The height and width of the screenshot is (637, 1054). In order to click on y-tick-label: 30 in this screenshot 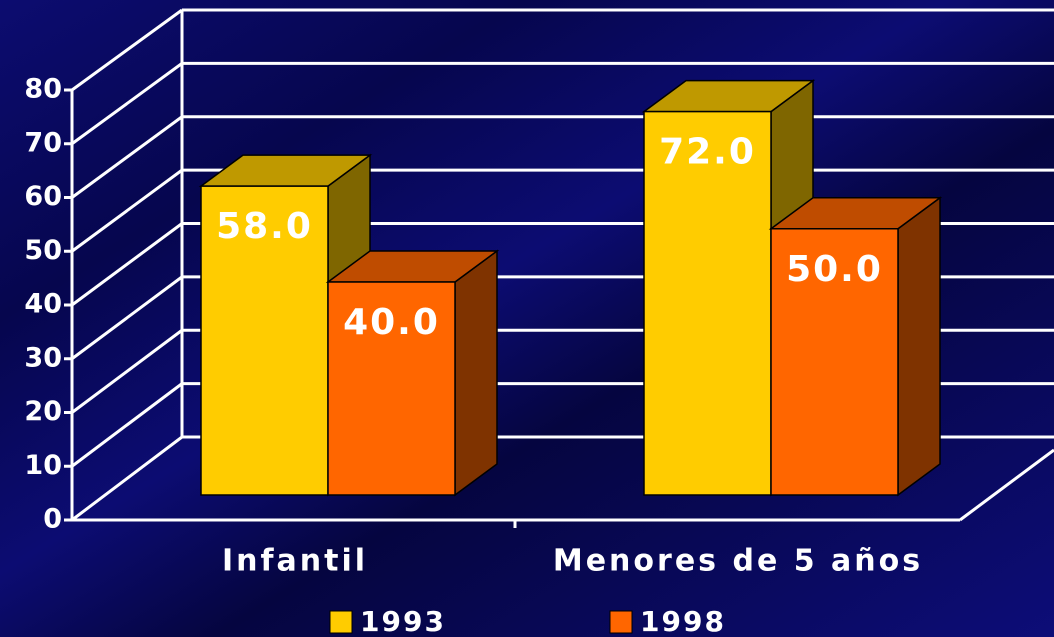, I will do `click(43, 357)`.